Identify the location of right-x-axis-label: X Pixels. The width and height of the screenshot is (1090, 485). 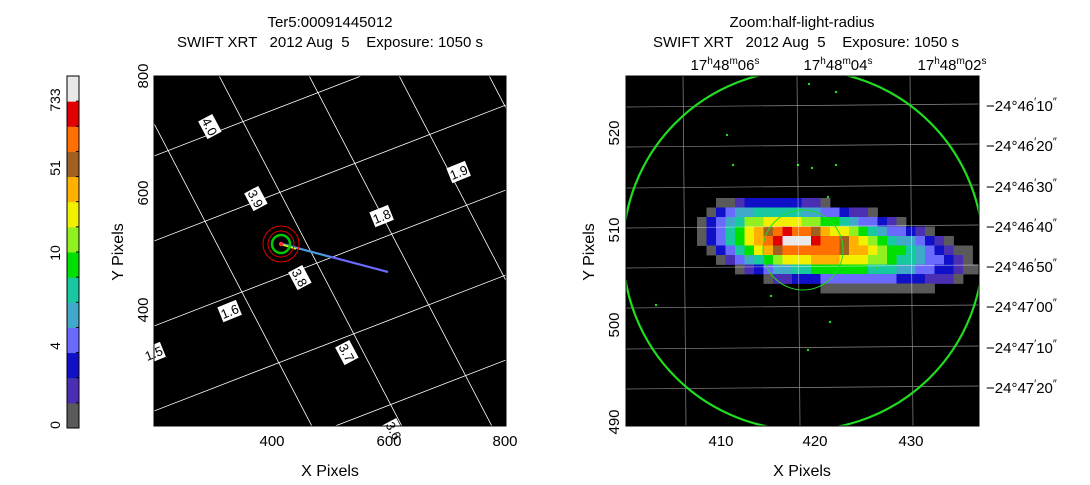
(802, 471).